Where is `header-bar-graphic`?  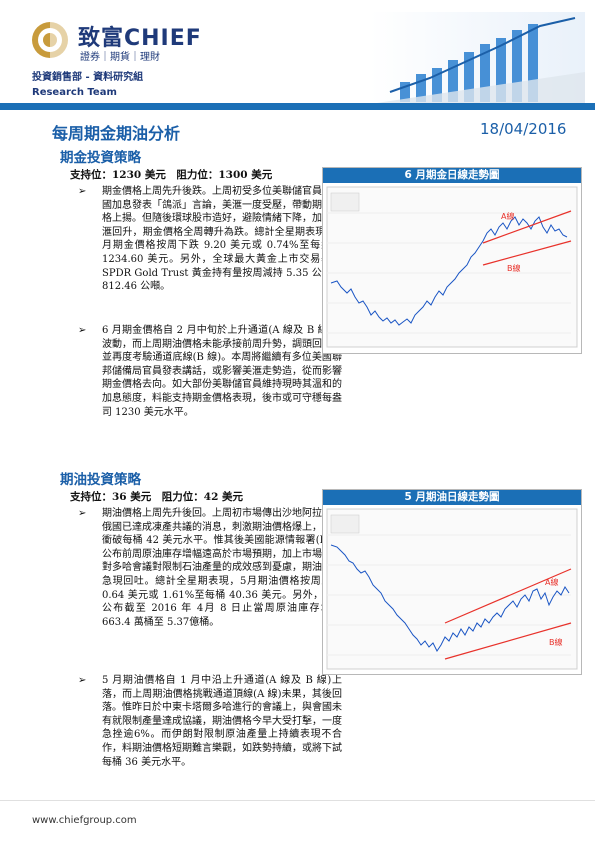
header-bar-graphic is located at coordinates (477, 58).